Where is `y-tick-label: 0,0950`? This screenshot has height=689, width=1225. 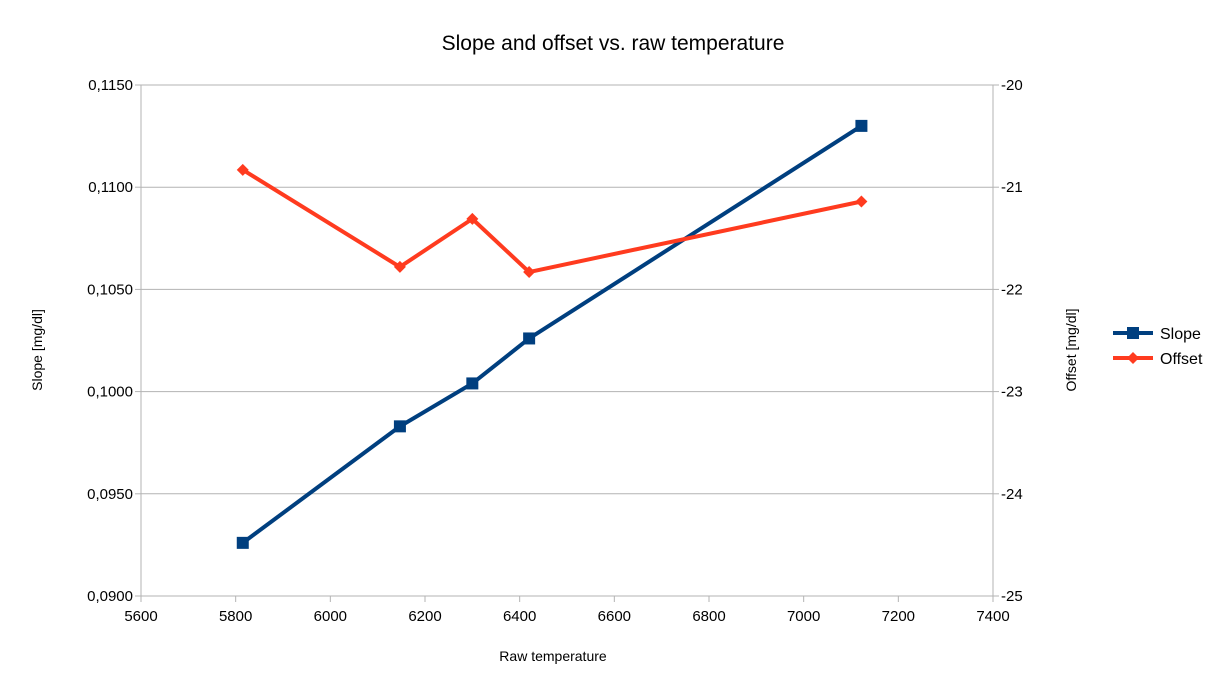 y-tick-label: 0,0950 is located at coordinates (110, 494).